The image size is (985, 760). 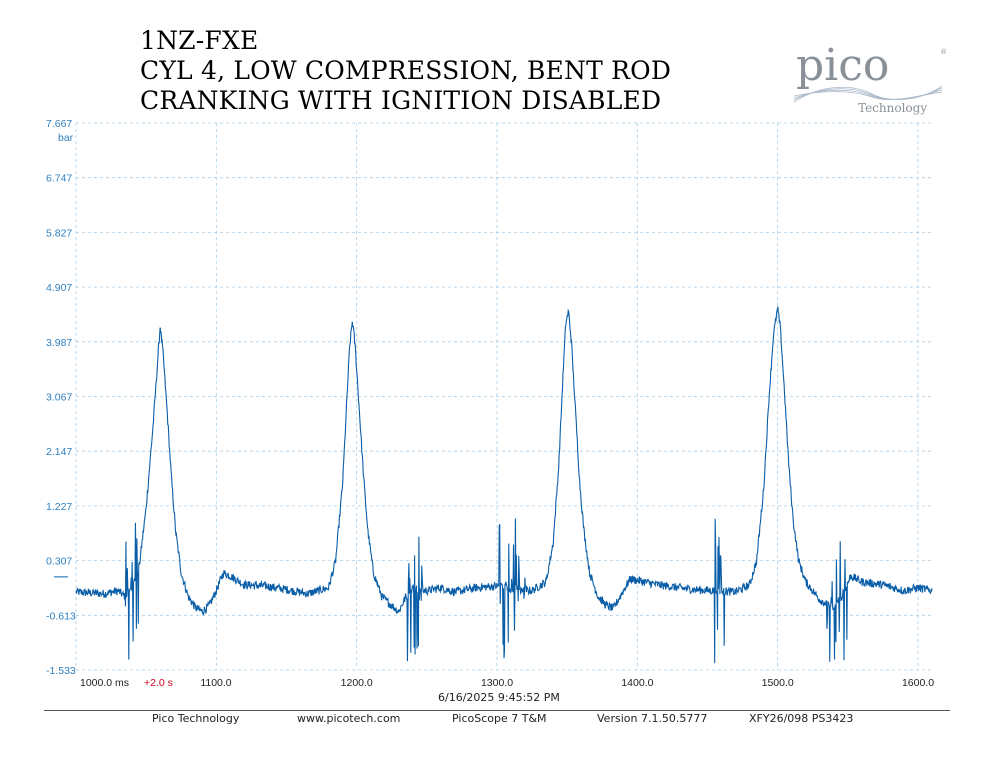 I want to click on footer-company: Pico Technology, so click(x=196, y=718).